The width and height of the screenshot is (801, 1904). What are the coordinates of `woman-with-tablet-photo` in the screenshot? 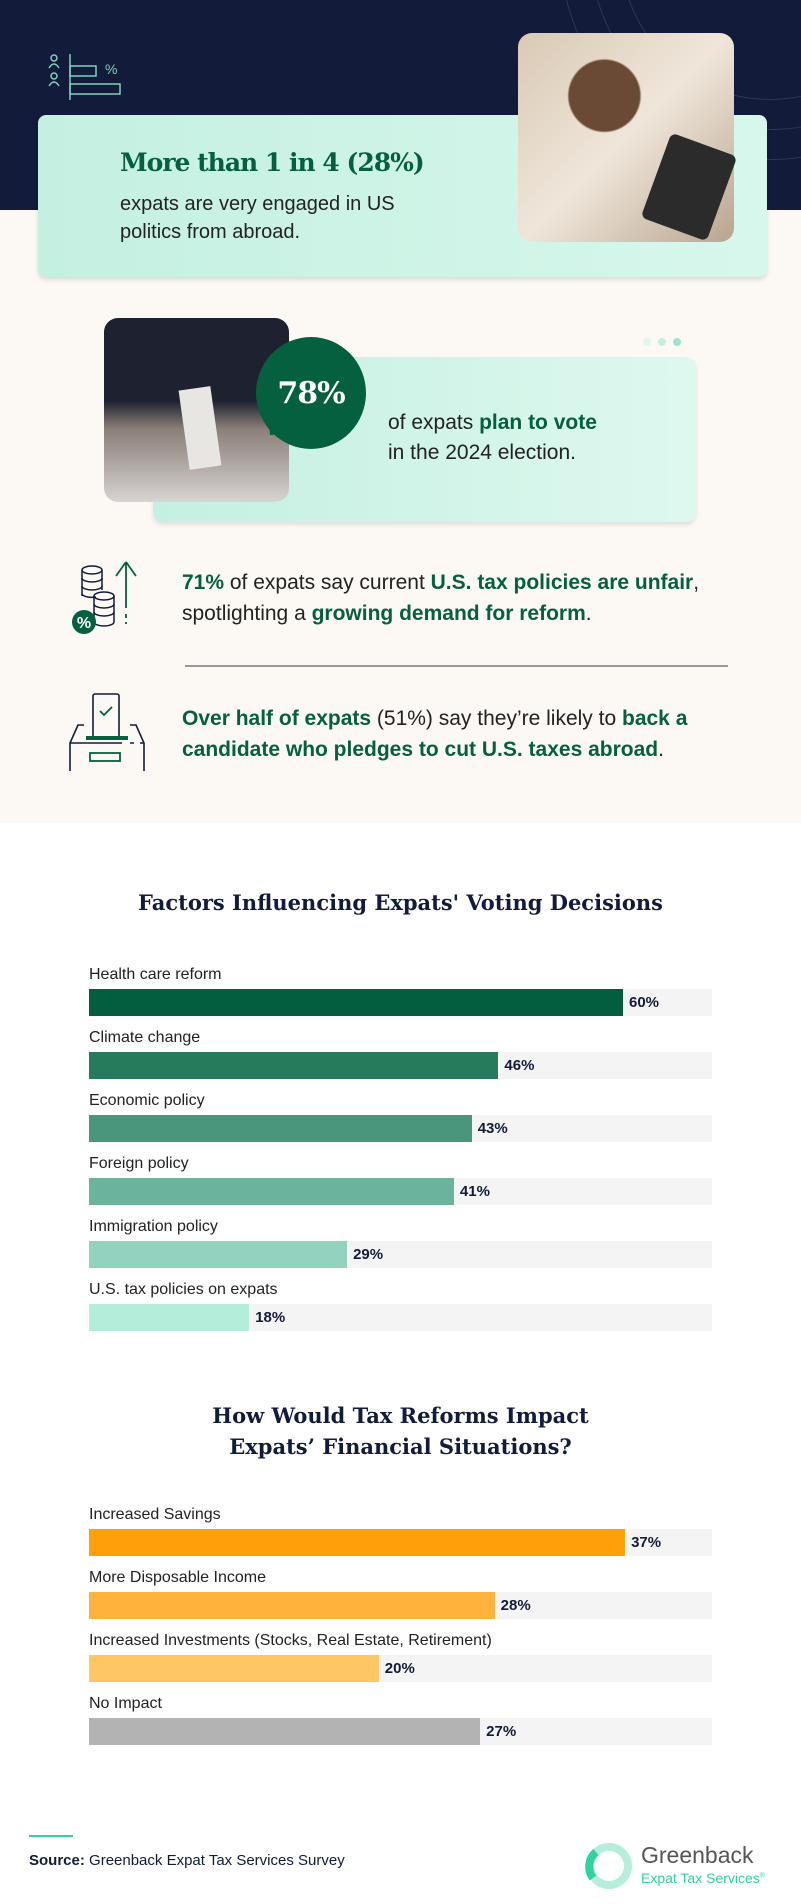 It's located at (628, 137).